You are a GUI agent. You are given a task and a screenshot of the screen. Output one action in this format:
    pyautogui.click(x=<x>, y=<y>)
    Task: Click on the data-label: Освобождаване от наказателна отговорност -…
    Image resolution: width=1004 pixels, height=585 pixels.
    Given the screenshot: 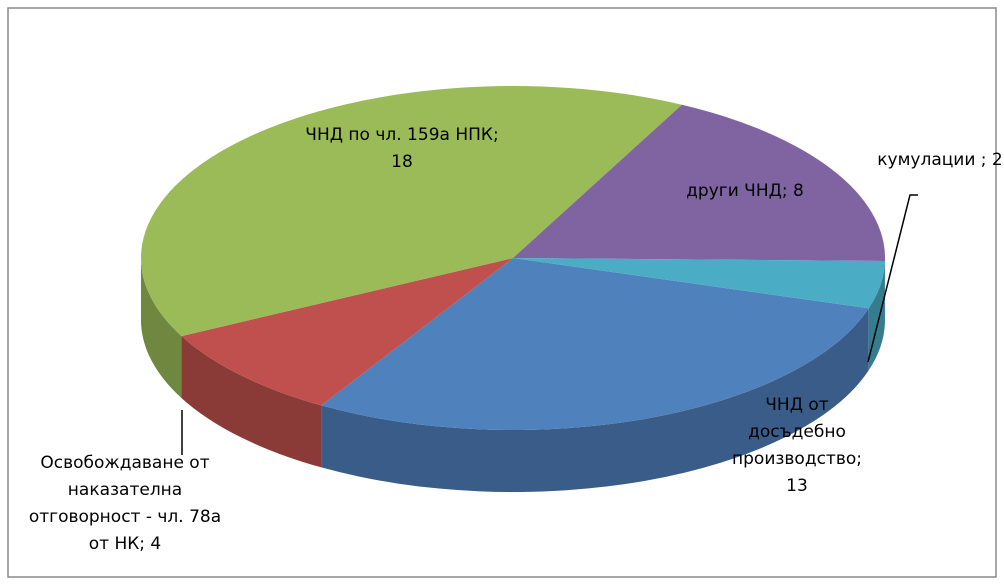 What is the action you would take?
    pyautogui.click(x=125, y=503)
    